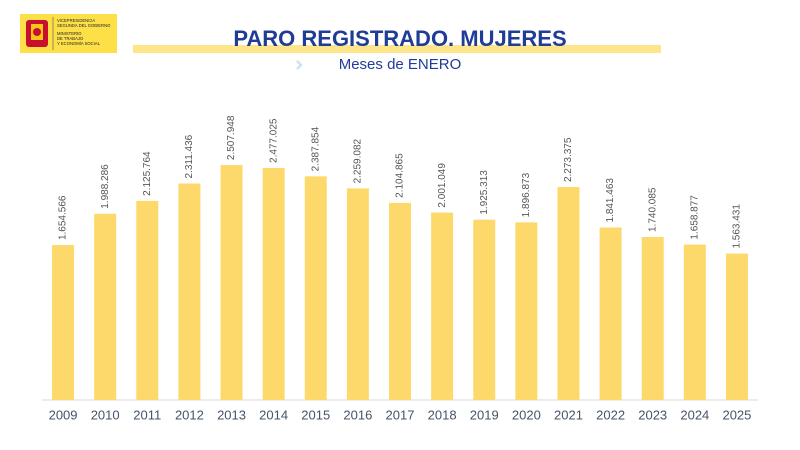 This screenshot has width=800, height=450. I want to click on logo-text: SEGUNDA DEL GOBIERNO, so click(84, 25).